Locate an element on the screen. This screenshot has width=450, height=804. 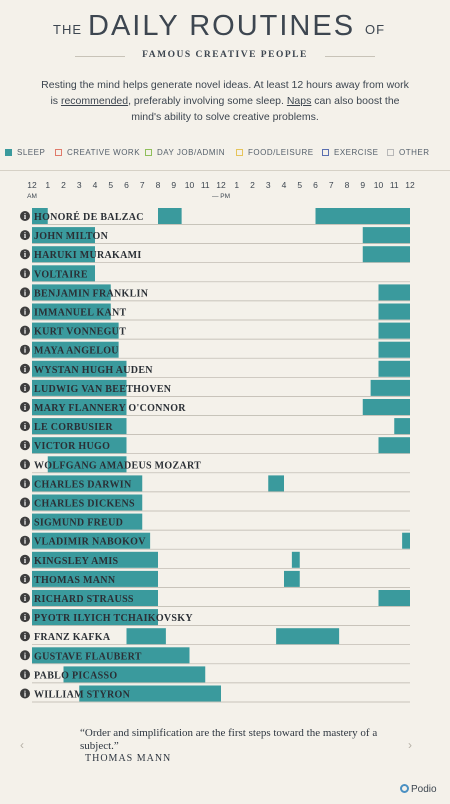
person-name: BENJAMIN FRANKLIN is located at coordinates (91, 293).